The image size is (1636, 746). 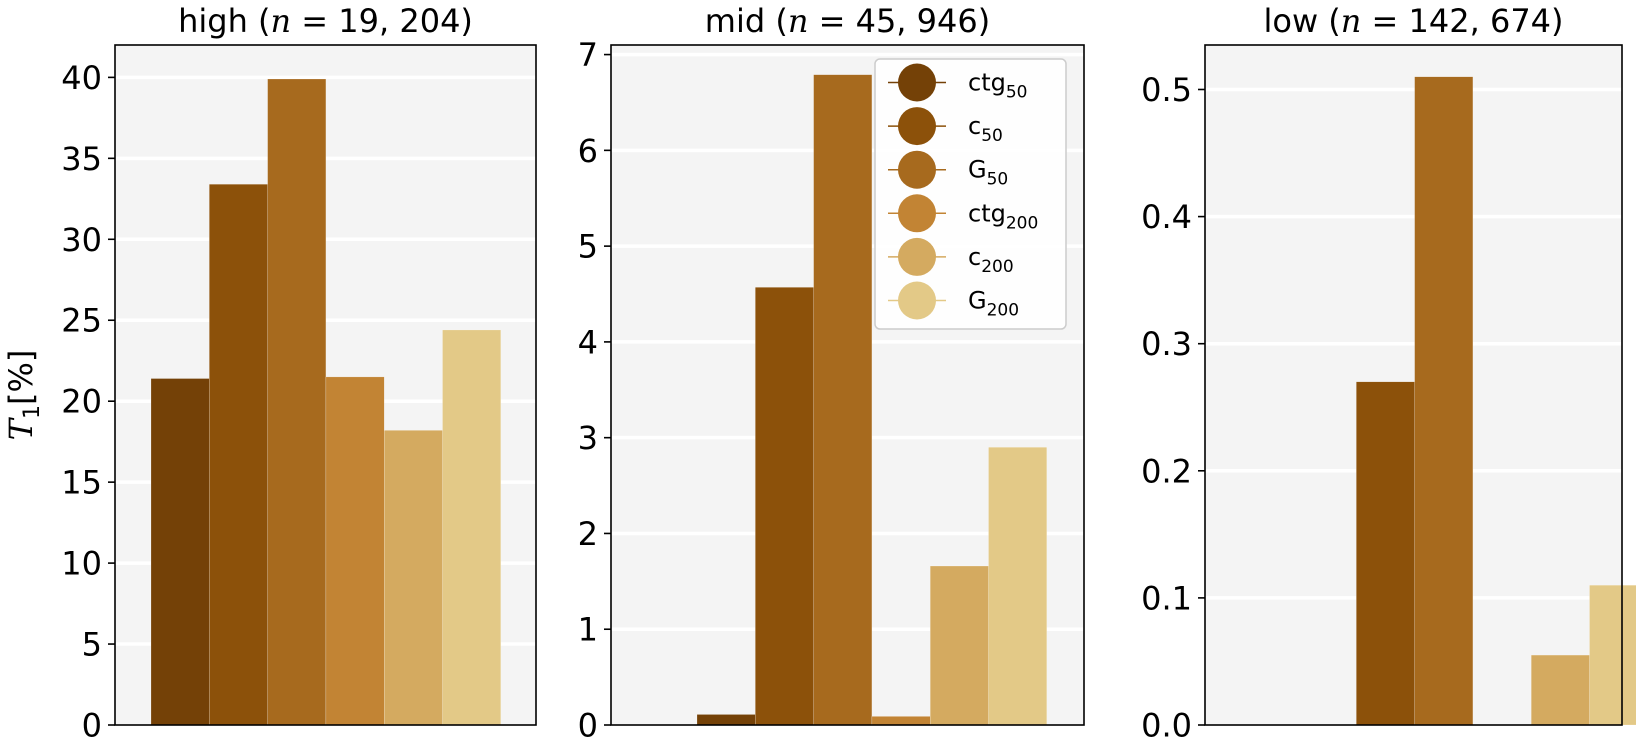 What do you see at coordinates (588, 438) in the screenshot?
I see `y-tick-label: 3` at bounding box center [588, 438].